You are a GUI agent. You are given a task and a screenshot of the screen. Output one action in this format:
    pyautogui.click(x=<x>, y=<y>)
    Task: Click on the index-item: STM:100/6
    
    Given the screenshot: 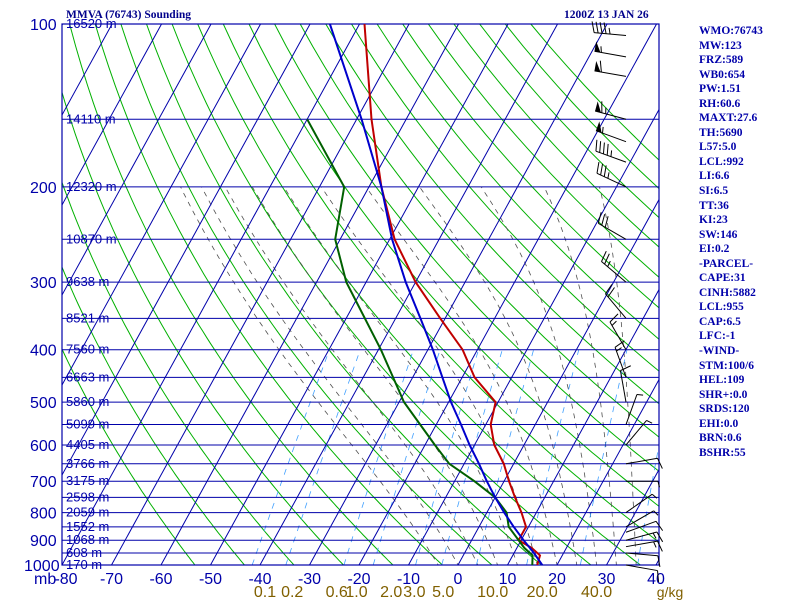 What is the action you would take?
    pyautogui.click(x=726, y=365)
    